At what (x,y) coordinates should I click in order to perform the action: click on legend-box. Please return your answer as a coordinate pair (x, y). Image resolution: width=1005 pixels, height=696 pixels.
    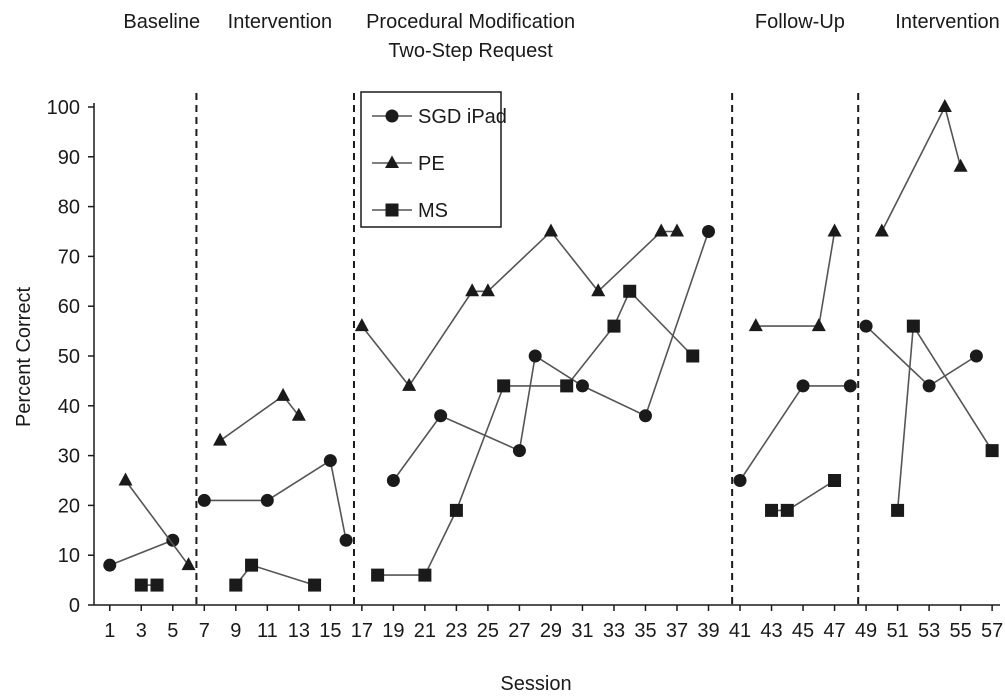
    Looking at the image, I should click on (431, 159).